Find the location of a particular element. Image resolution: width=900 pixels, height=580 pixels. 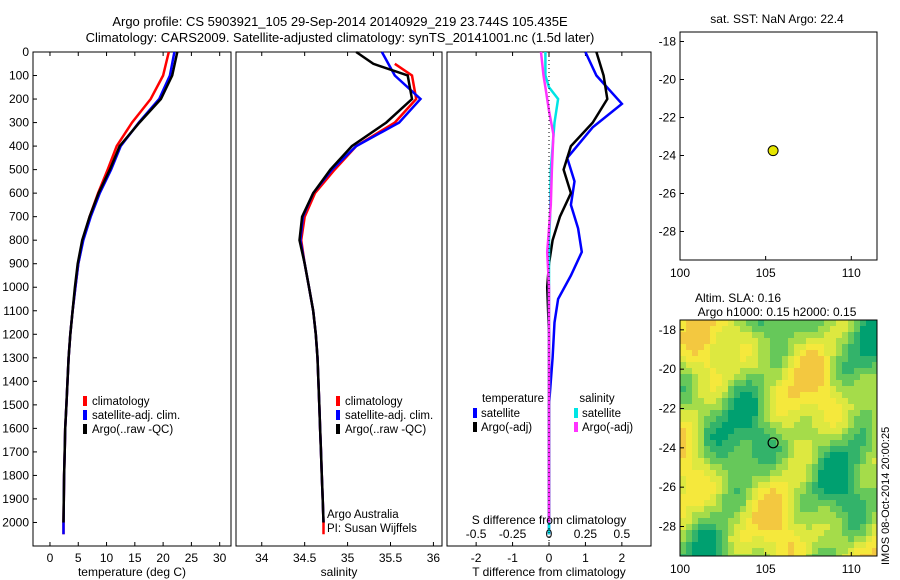

x-tick-label: 35.5 is located at coordinates (391, 558).